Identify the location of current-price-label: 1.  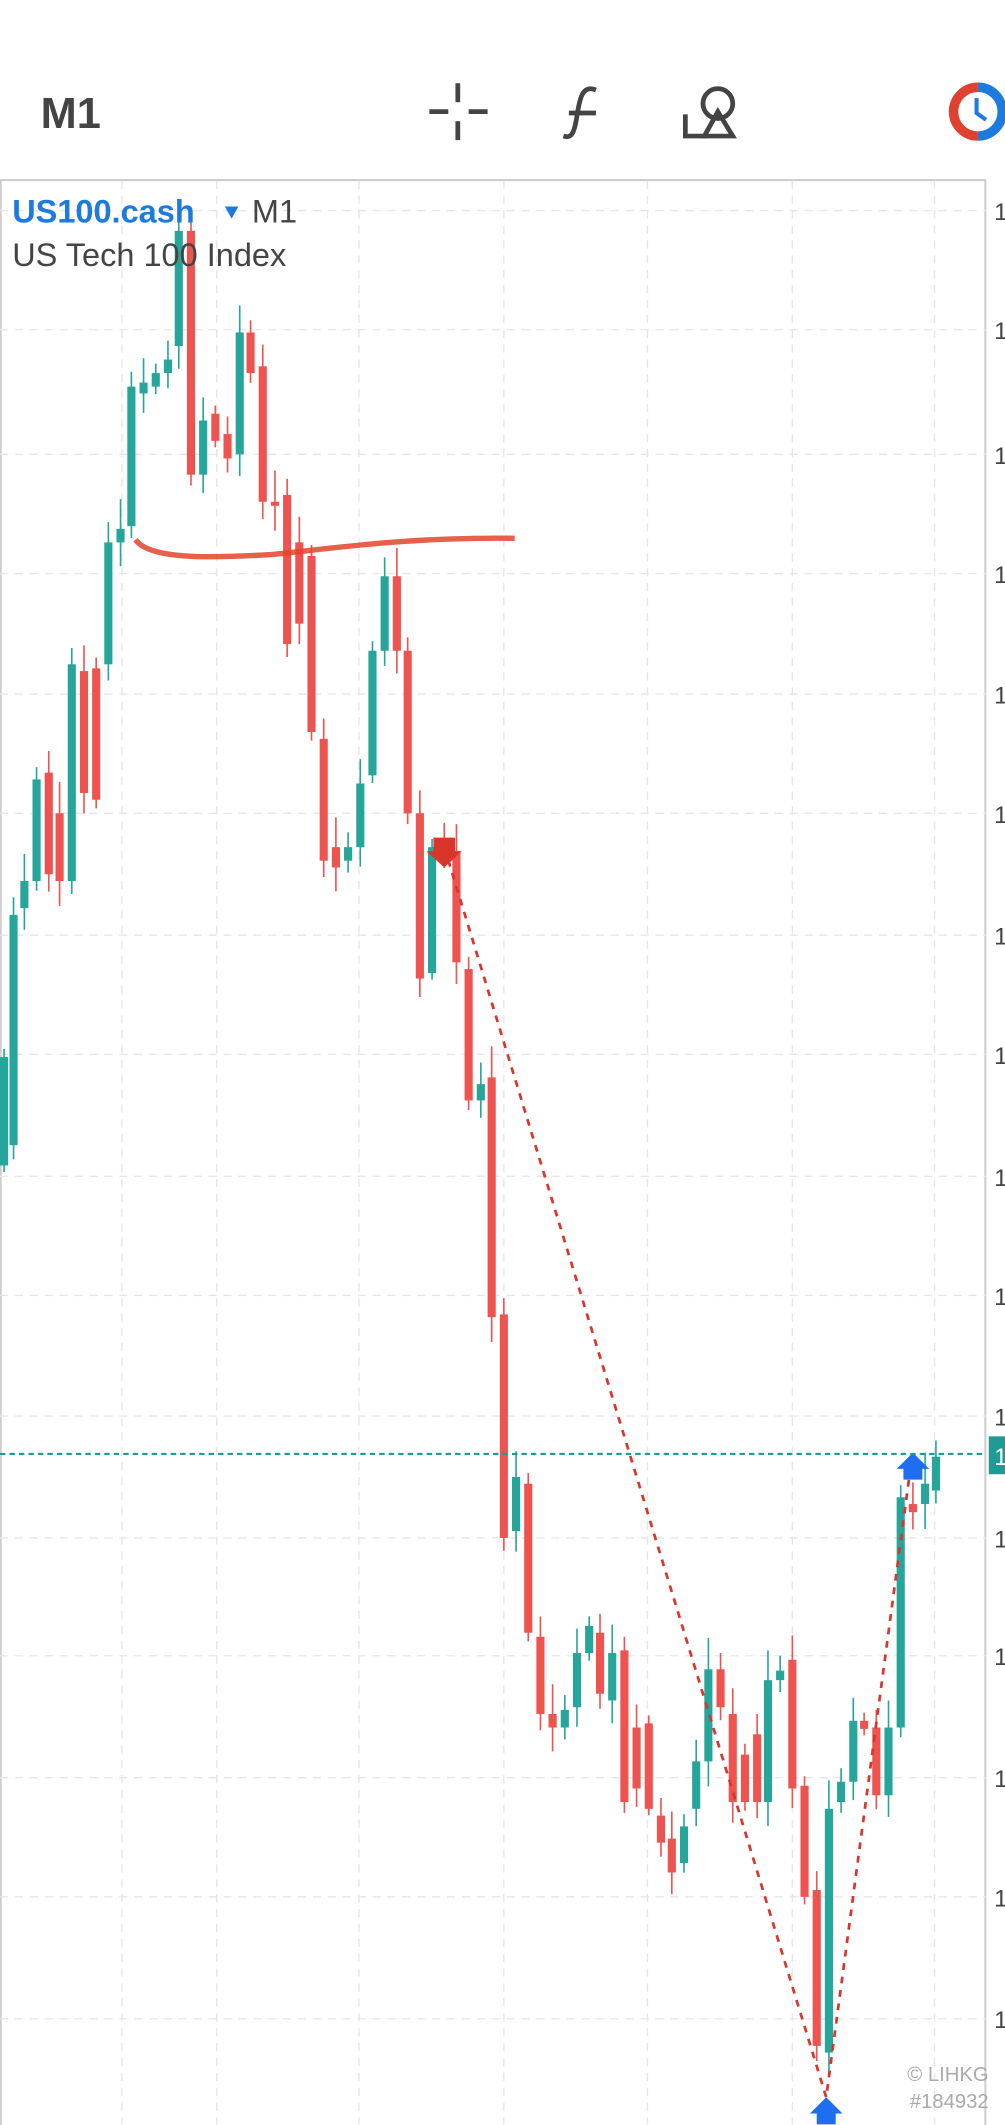
(999, 1457).